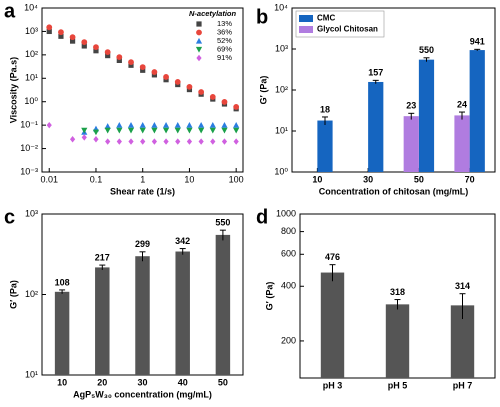 The width and height of the screenshot is (500, 407). What do you see at coordinates (13, 294) in the screenshot?
I see `y-axis-label: G′ (Pa)` at bounding box center [13, 294].